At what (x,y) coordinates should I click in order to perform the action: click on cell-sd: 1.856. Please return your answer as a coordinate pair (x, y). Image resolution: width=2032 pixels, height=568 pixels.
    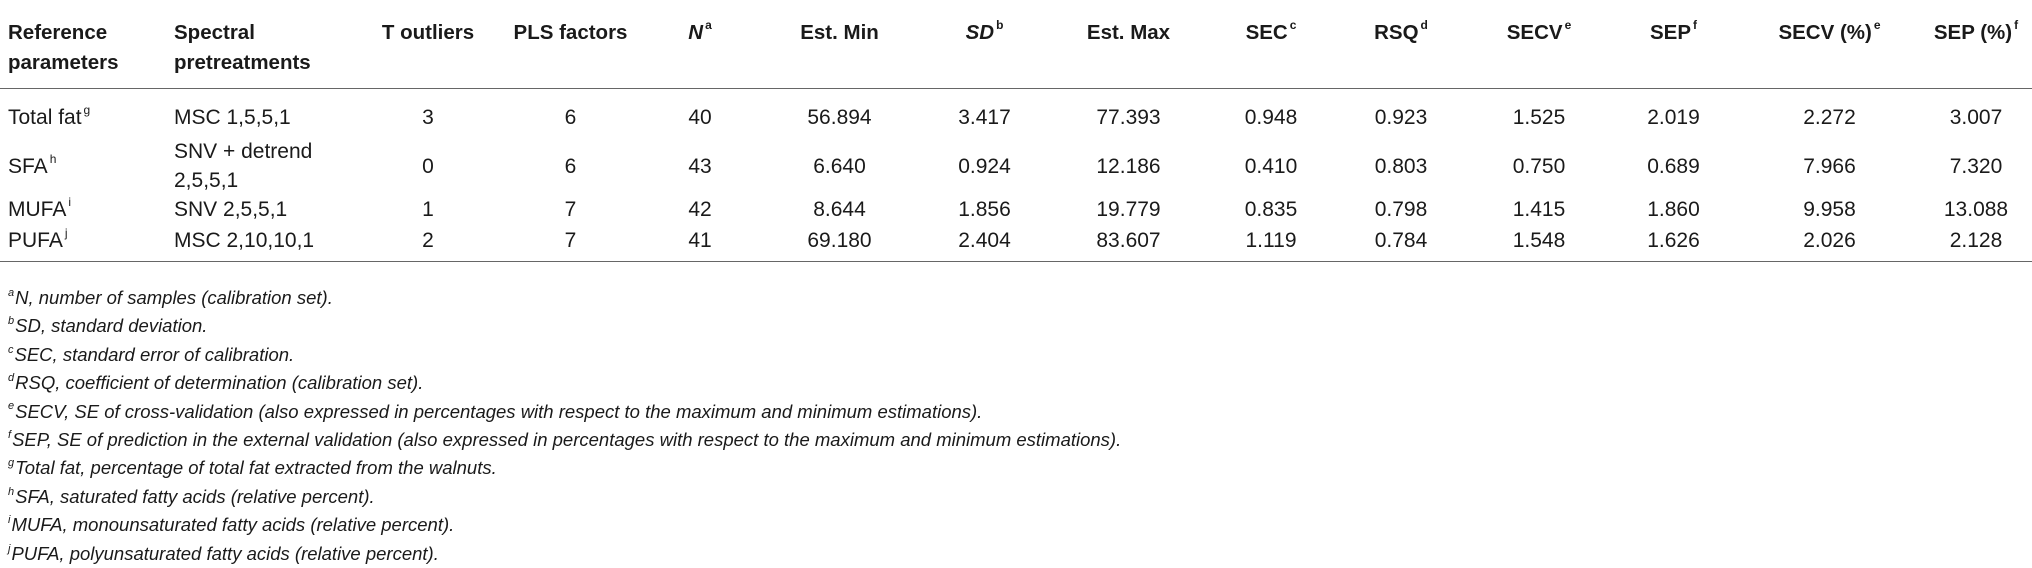
    Looking at the image, I should click on (984, 209).